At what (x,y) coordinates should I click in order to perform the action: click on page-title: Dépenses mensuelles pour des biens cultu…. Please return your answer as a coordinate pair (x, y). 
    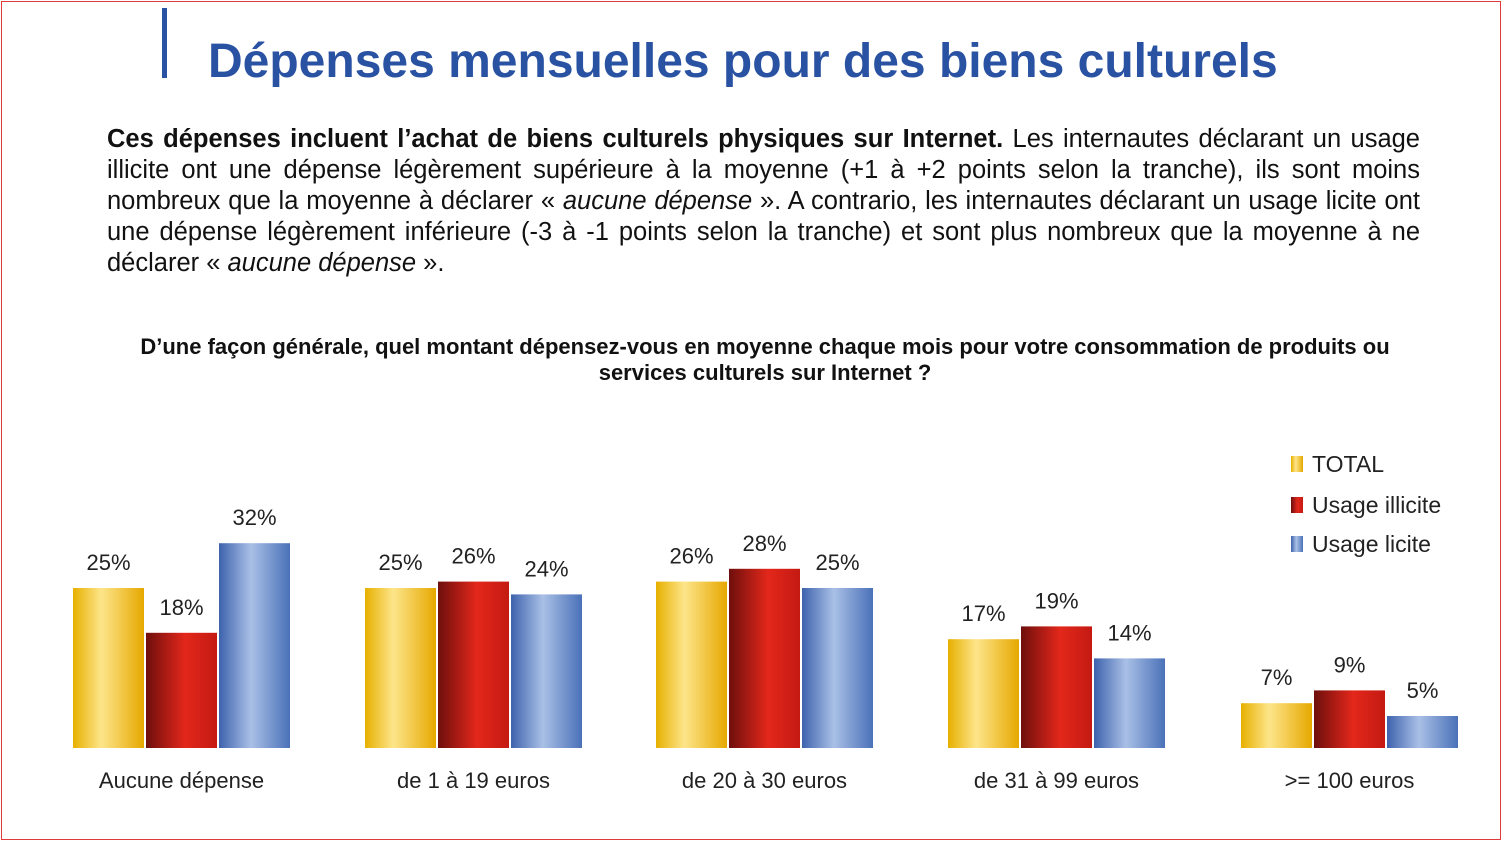
    Looking at the image, I should click on (743, 61).